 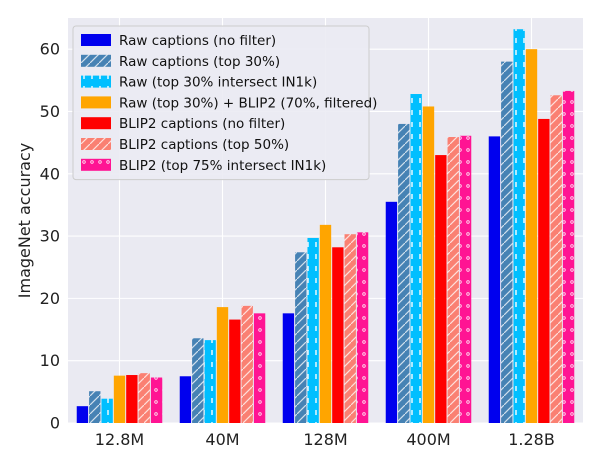 What do you see at coordinates (50, 298) in the screenshot?
I see `y-tick-label: 20` at bounding box center [50, 298].